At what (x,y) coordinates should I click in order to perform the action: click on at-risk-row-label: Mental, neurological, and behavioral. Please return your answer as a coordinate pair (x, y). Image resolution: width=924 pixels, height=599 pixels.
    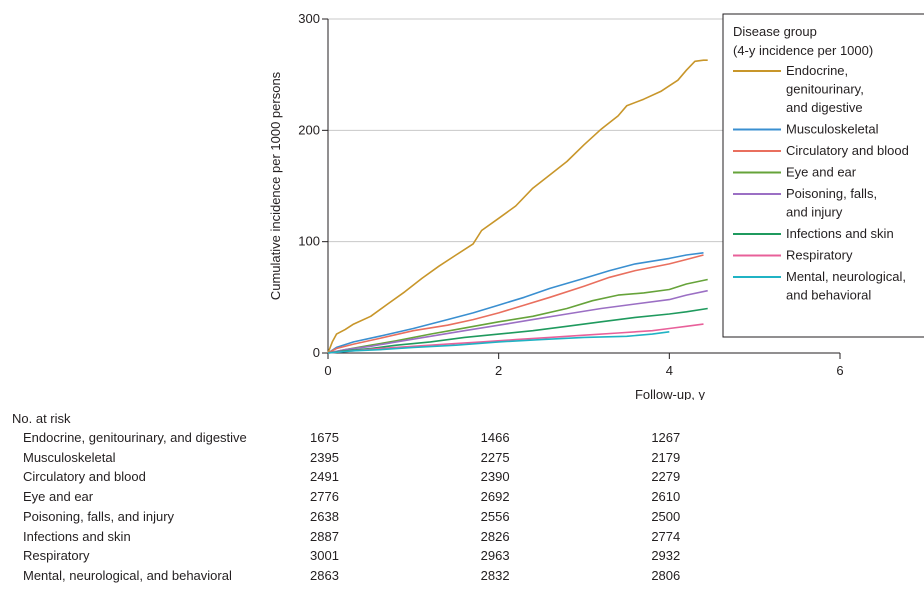
    Looking at the image, I should click on (127, 575).